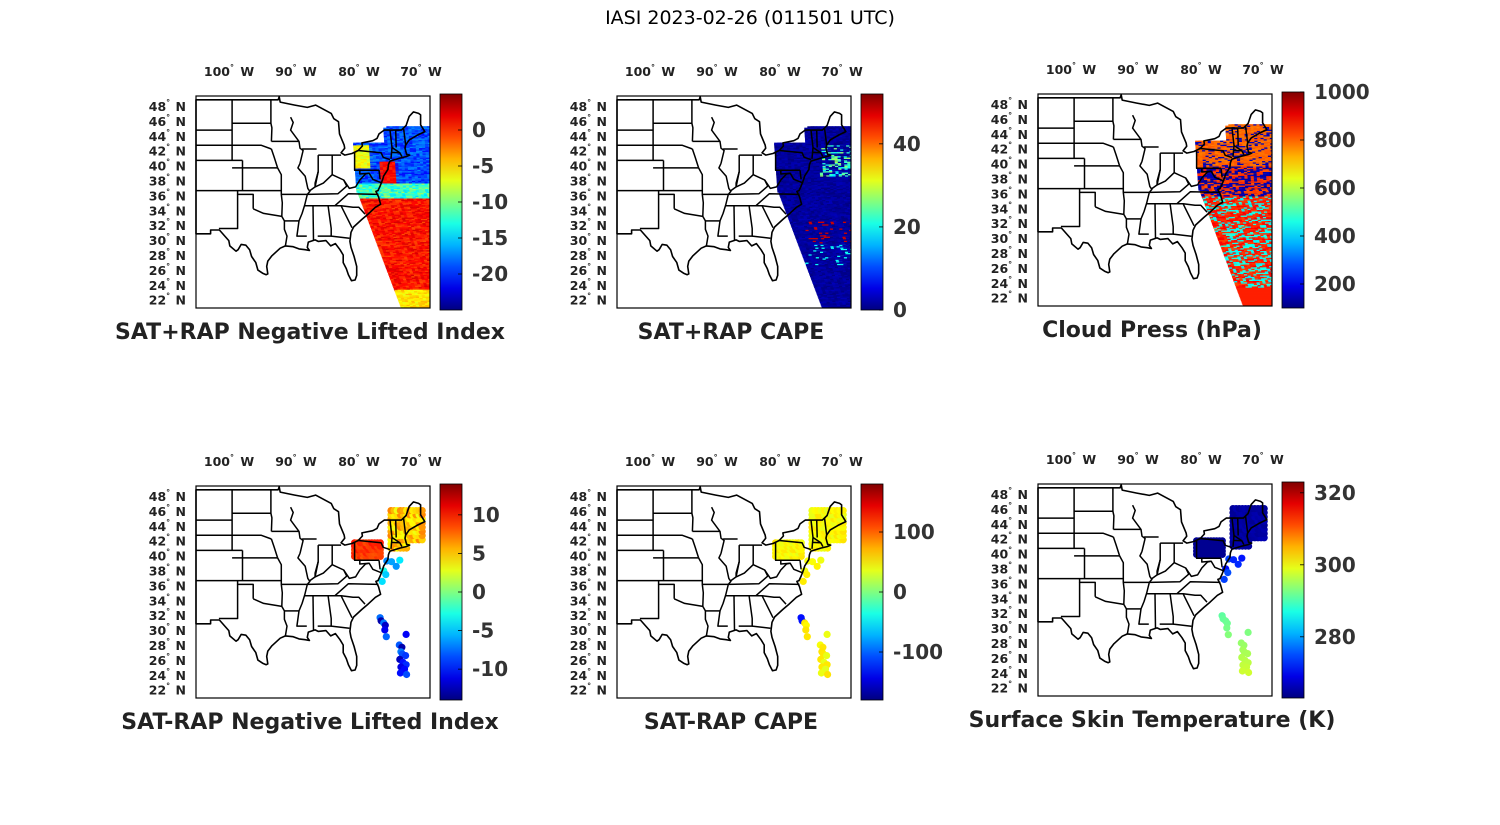 Image resolution: width=1500 pixels, height=825 pixels. Describe the element at coordinates (479, 553) in the screenshot. I see `colorbar-tick-label: 5` at that location.